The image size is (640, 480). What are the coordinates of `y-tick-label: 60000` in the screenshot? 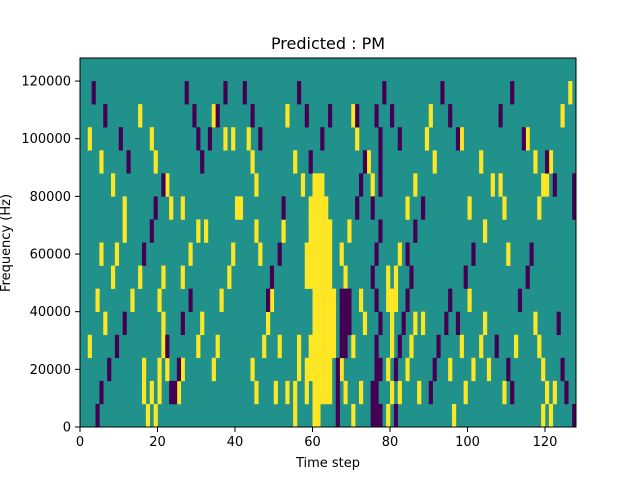 It's located at (50, 255).